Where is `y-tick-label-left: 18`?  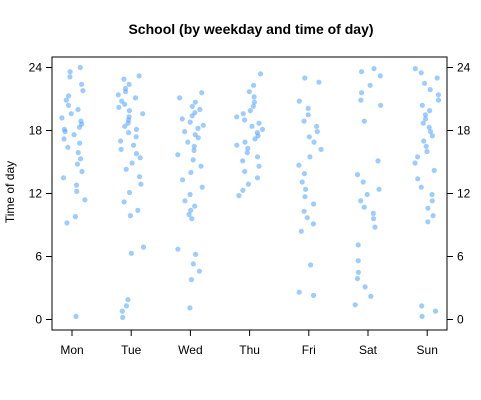 y-tick-label-left: 18 is located at coordinates (36, 131).